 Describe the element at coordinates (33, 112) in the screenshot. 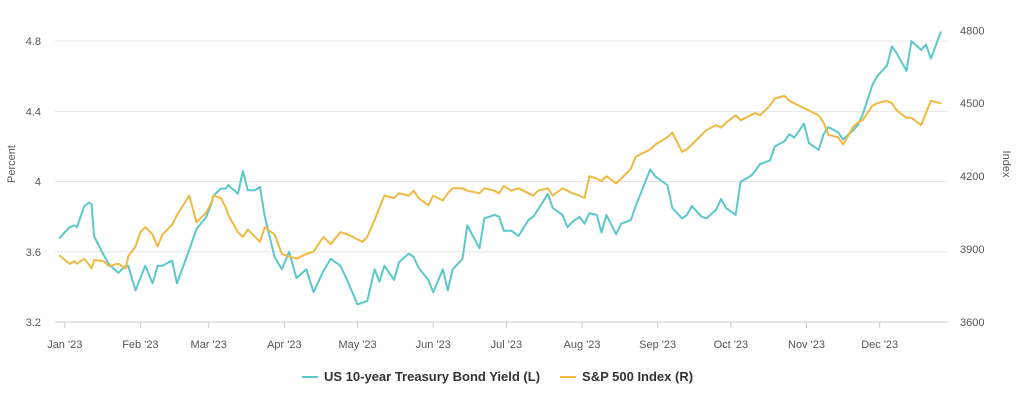

I see `y-left-tick-label: 4.4` at that location.